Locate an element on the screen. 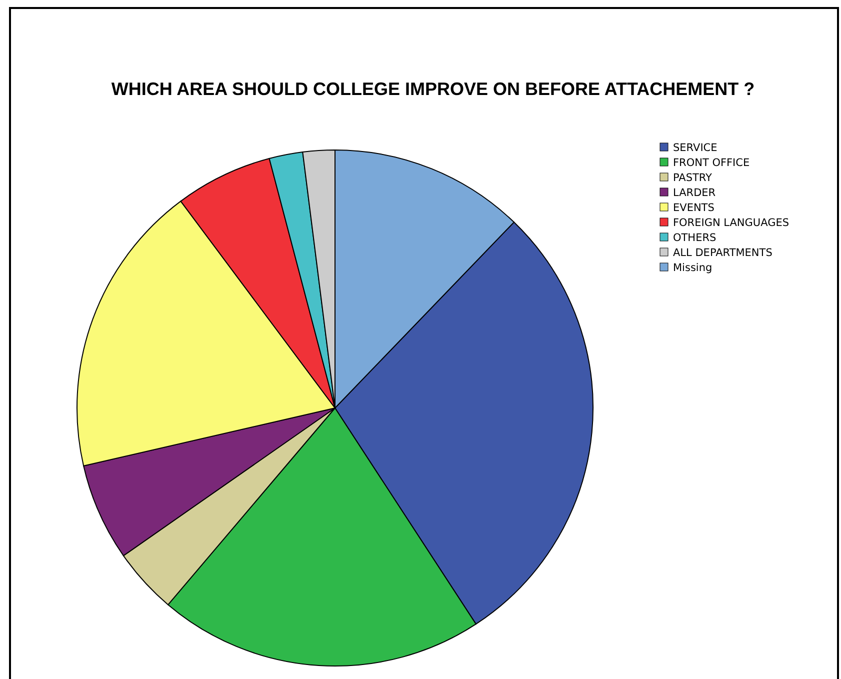 The image size is (841, 679). legend-label: OTHERS is located at coordinates (695, 238).